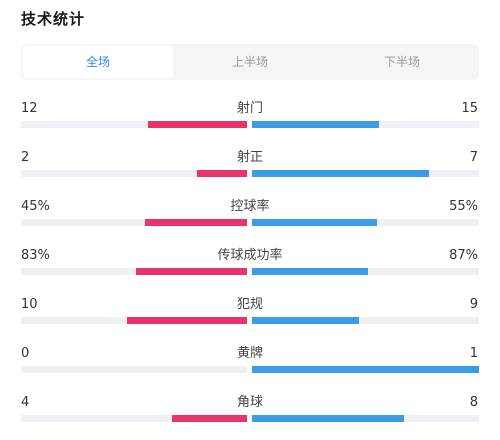 The image size is (500, 440). What do you see at coordinates (250, 121) in the screenshot?
I see `stat-row: 12 射门 15` at bounding box center [250, 121].